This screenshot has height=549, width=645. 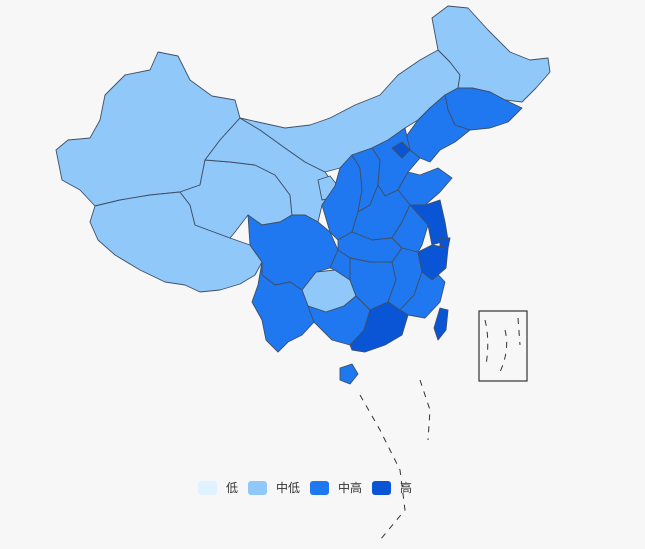 What do you see at coordinates (379, 327) in the screenshot?
I see `region-guangdong` at bounding box center [379, 327].